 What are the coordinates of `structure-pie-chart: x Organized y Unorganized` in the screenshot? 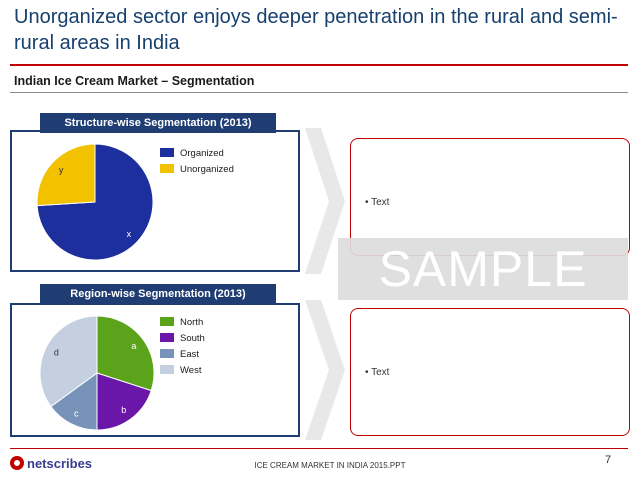 It's located at (135, 202).